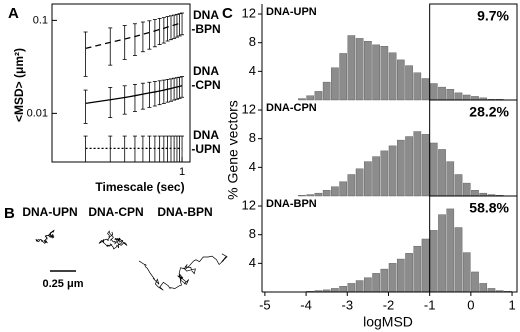 This screenshot has width=520, height=332. I want to click on x-tick-label: -2, so click(389, 304).